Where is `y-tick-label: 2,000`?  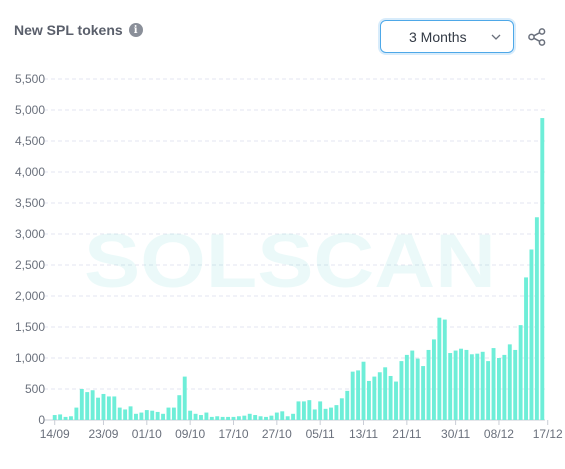 y-tick-label: 2,000 is located at coordinates (30, 296).